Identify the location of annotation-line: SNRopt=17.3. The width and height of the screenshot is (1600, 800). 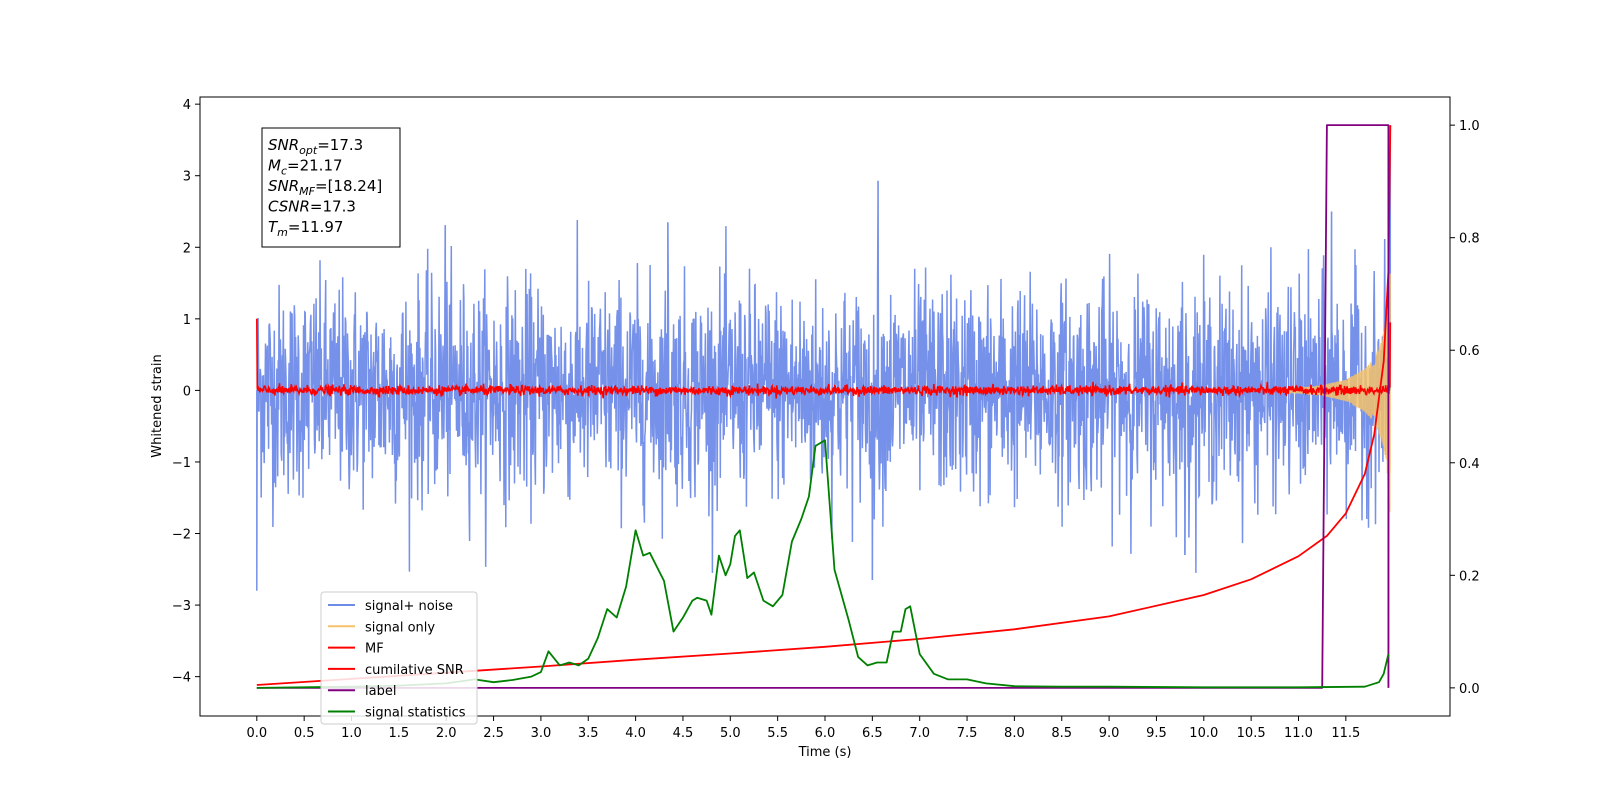
(315, 146).